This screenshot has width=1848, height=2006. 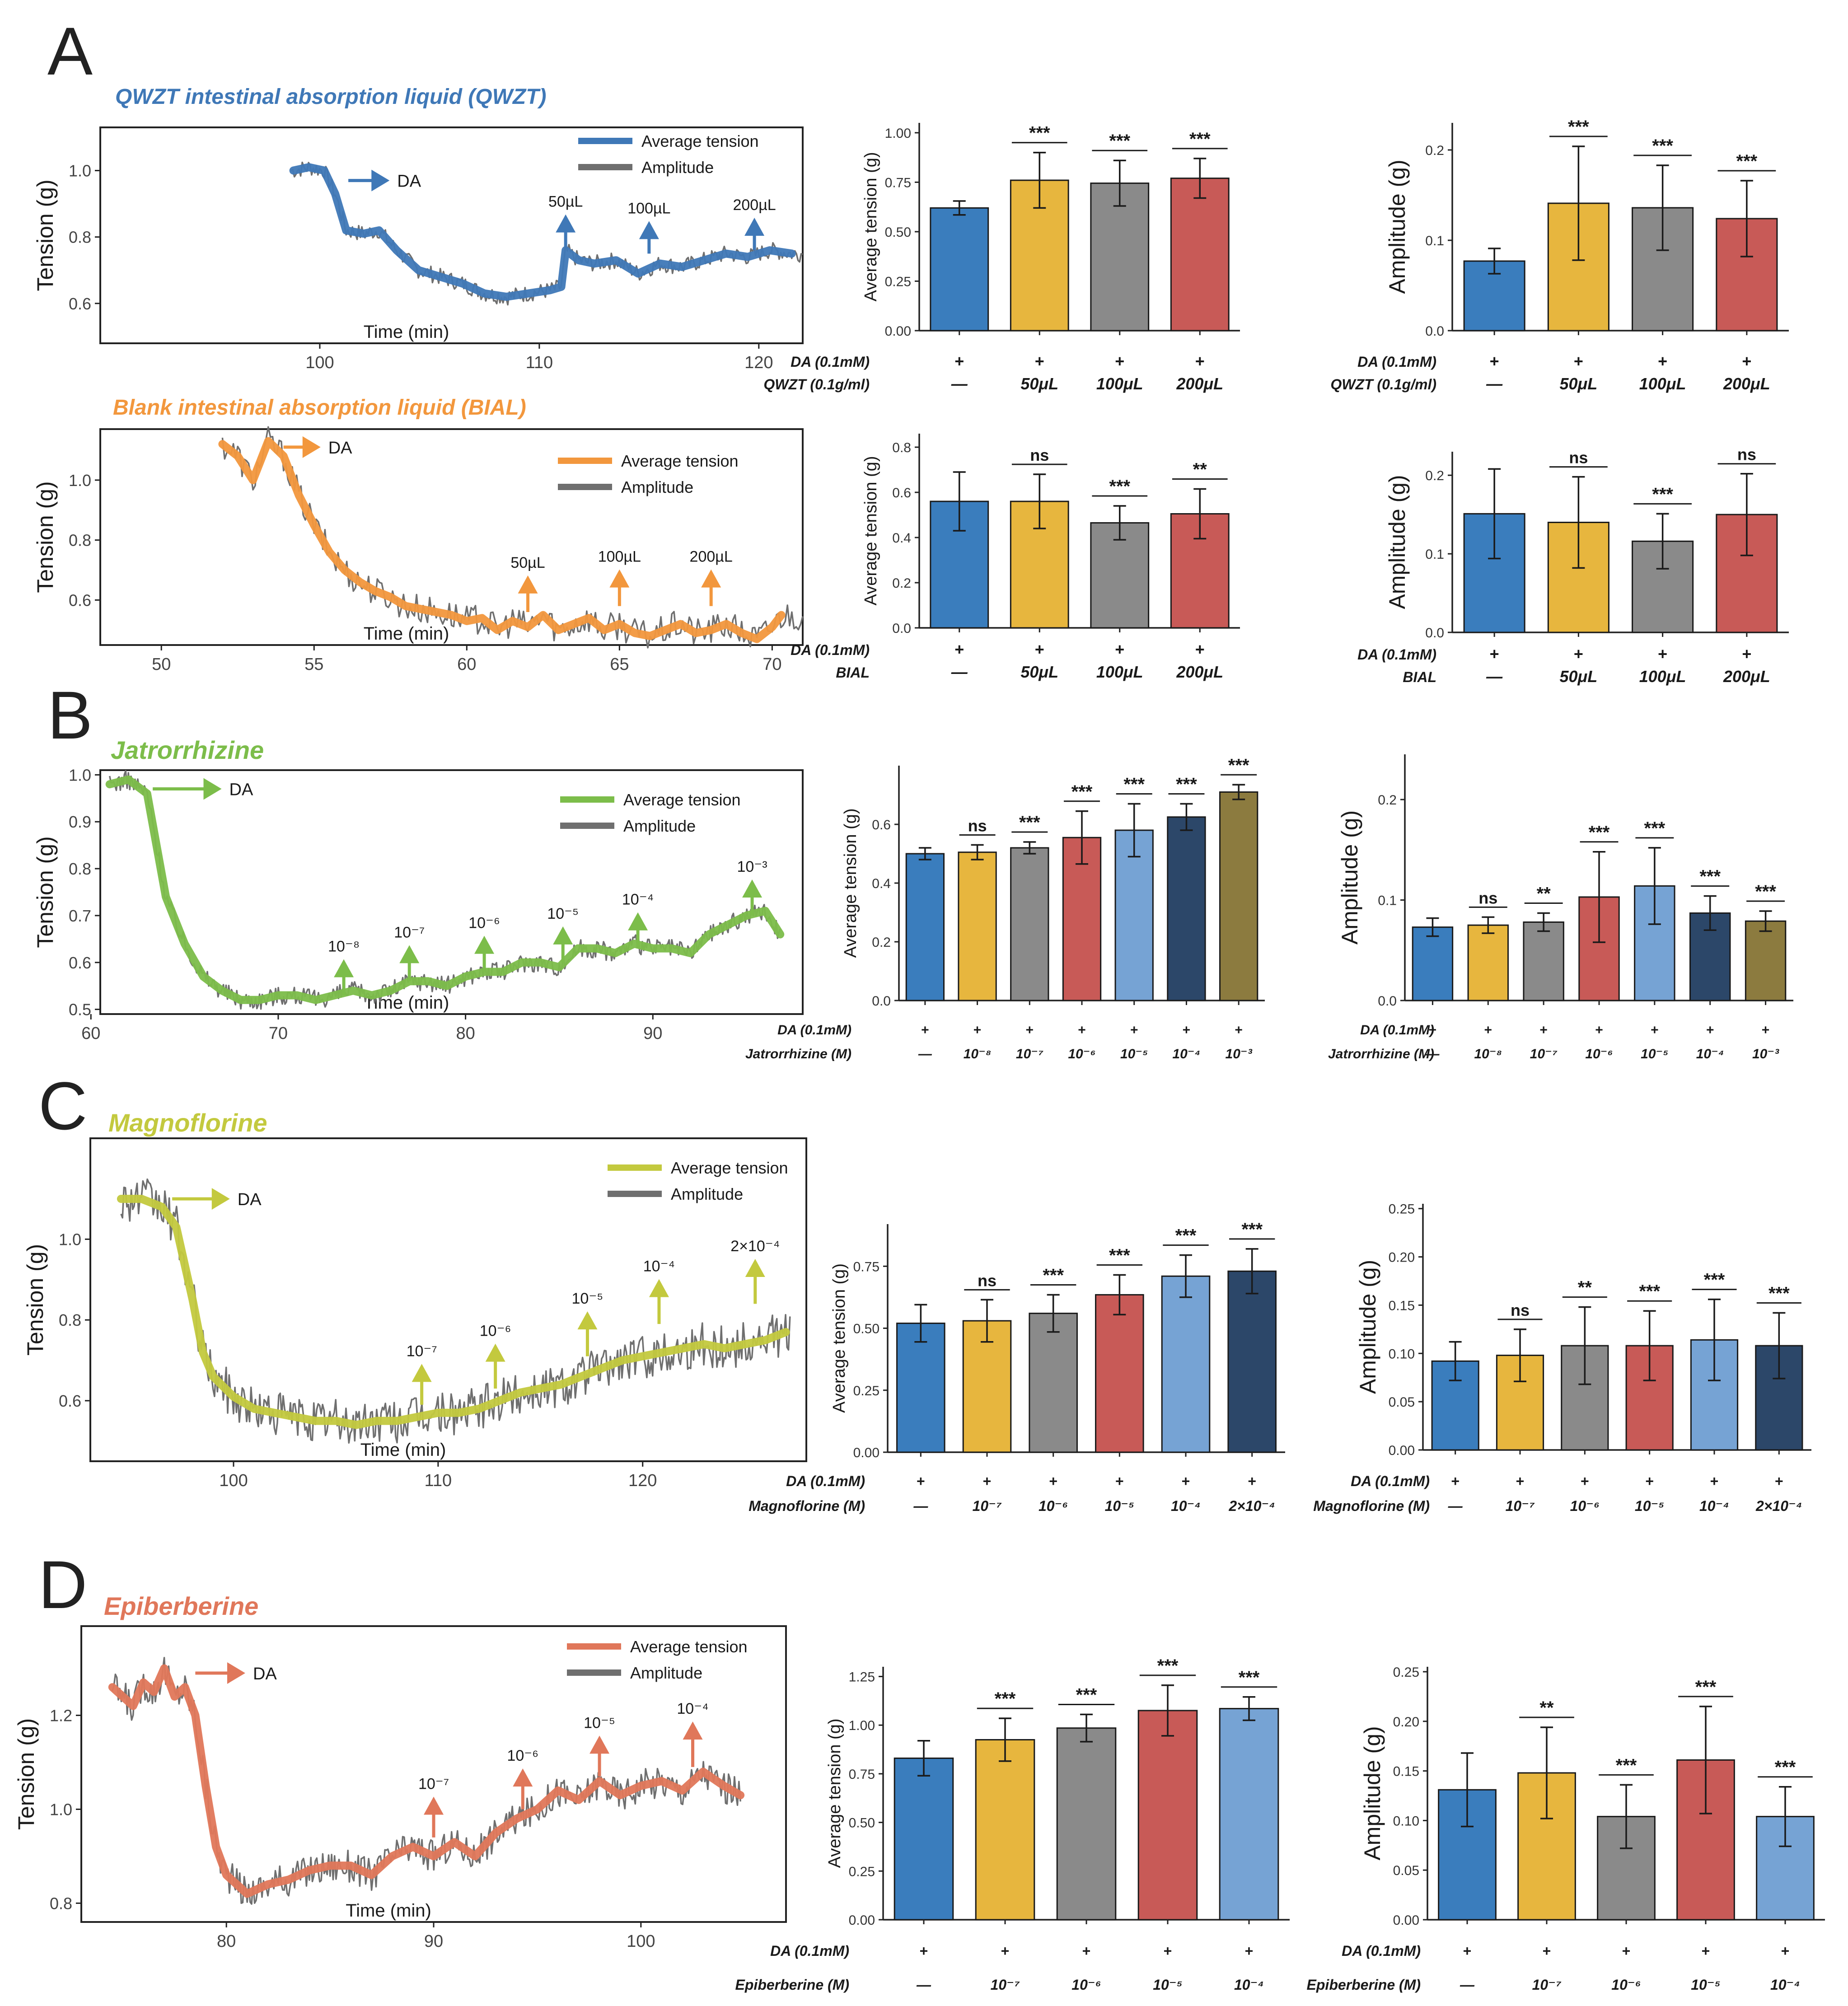 What do you see at coordinates (80, 238) in the screenshot?
I see `y-tick-label: 0.8` at bounding box center [80, 238].